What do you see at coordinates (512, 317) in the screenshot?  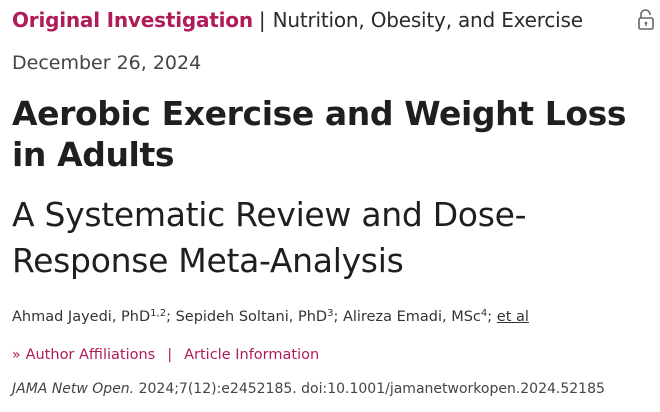 I see `et-al-link: et al` at bounding box center [512, 317].